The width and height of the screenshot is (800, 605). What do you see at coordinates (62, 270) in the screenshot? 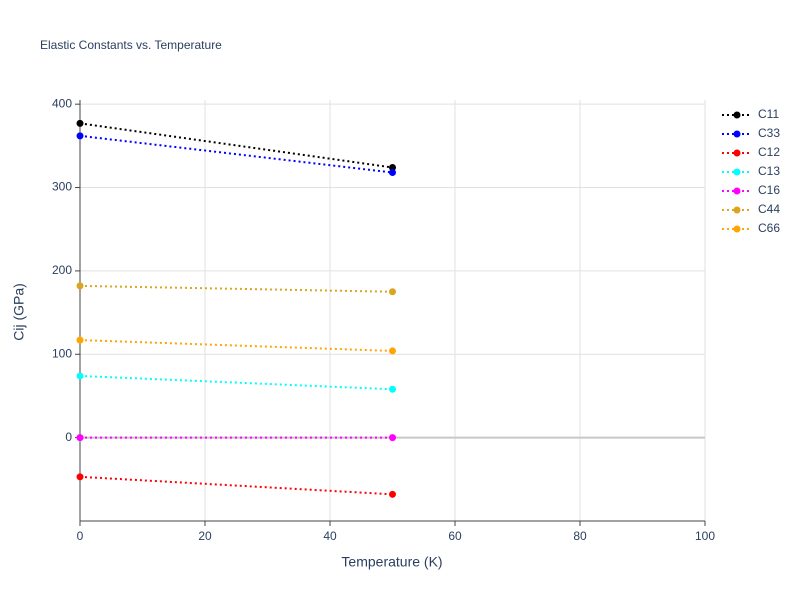
I see `y-tick-label: 200` at bounding box center [62, 270].